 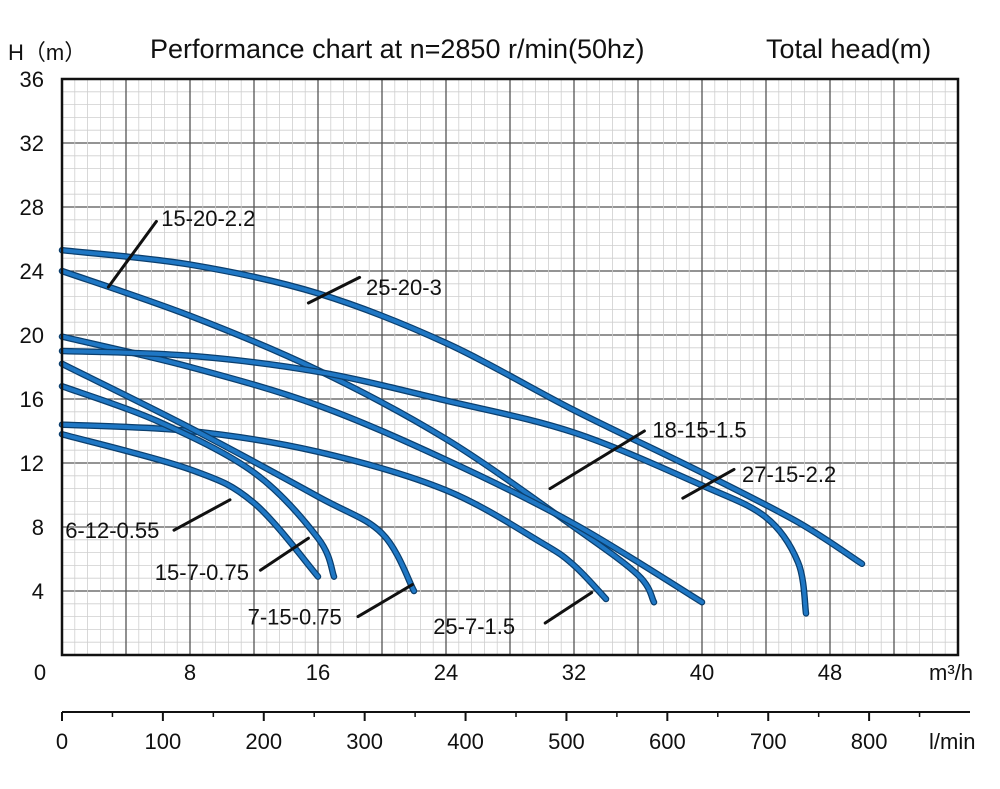 What do you see at coordinates (263, 741) in the screenshot?
I see `x2-tick-label: 200` at bounding box center [263, 741].